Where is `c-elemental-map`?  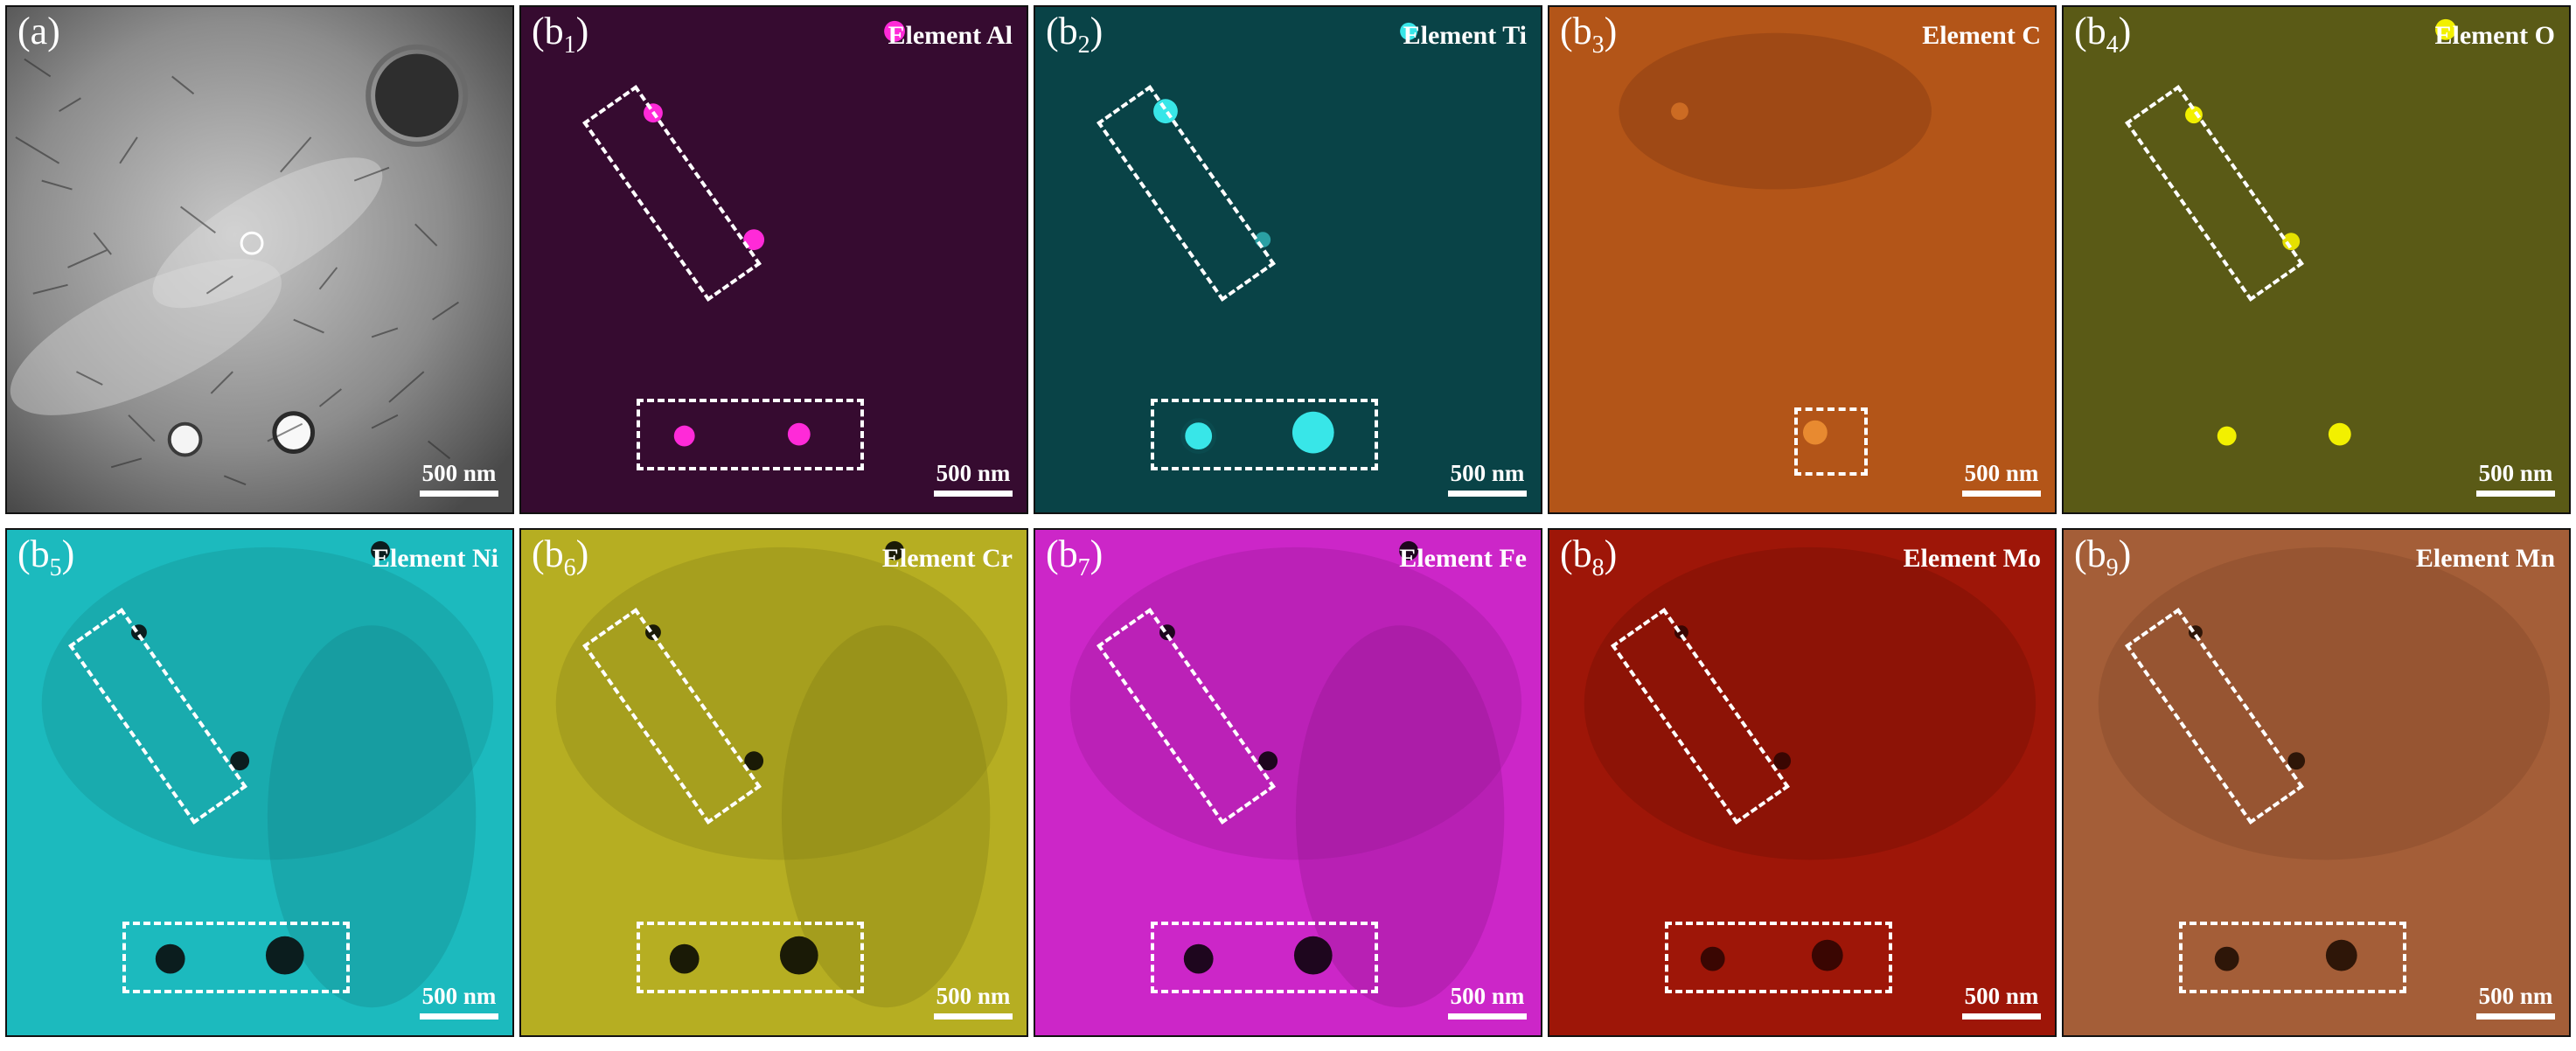 c-elemental-map is located at coordinates (1802, 259).